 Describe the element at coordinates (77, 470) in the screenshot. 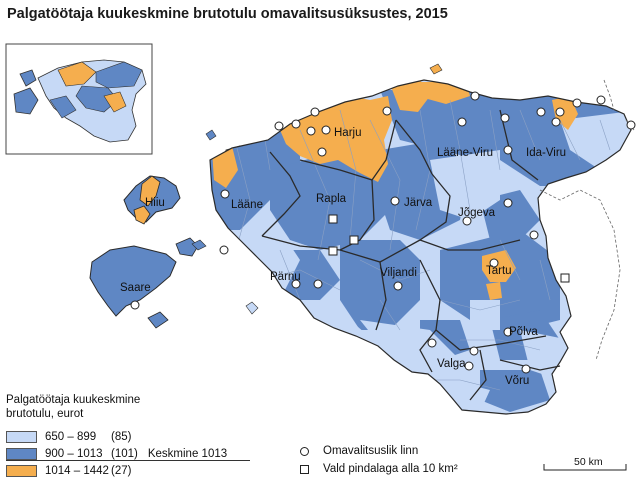

I see `legend-range-high: 1014 – 1442` at that location.